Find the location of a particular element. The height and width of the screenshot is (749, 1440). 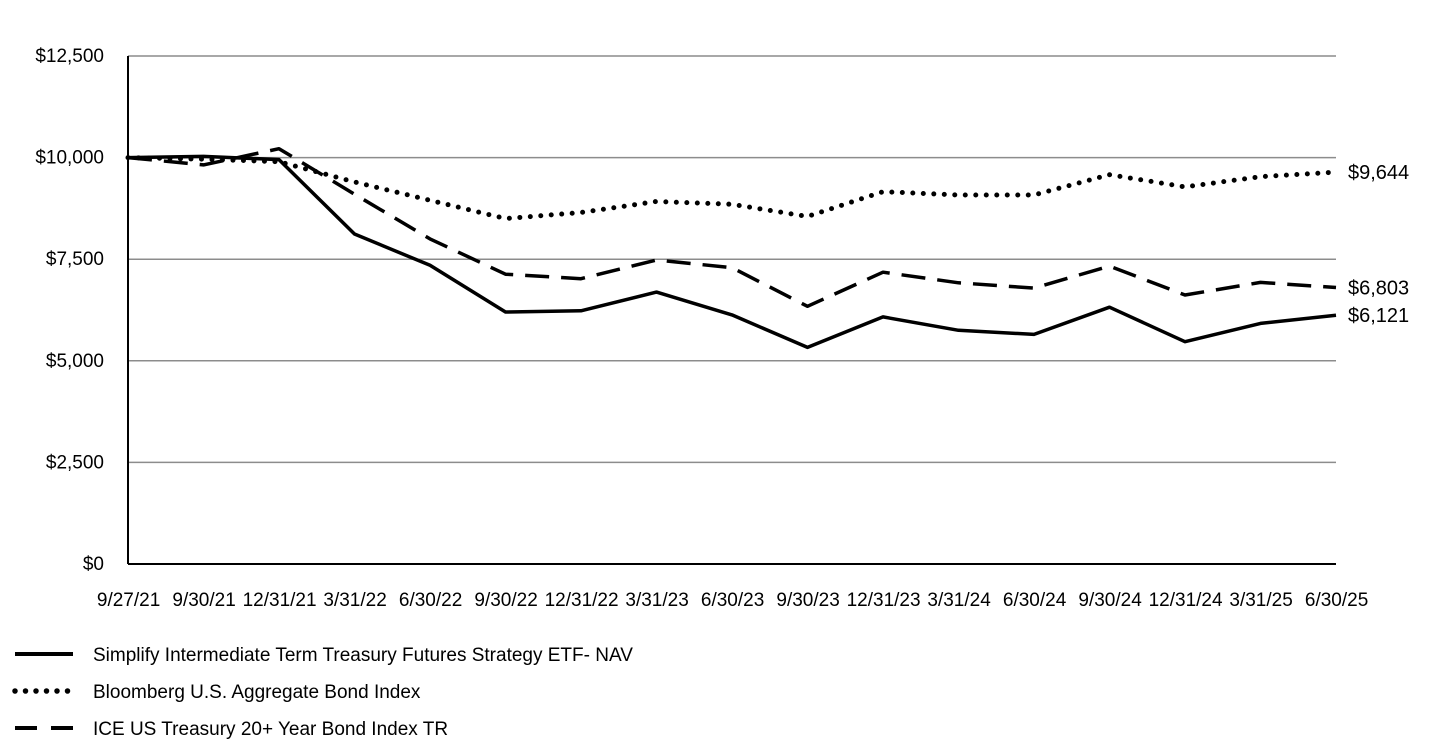

x-tick-label: 3/31/23 is located at coordinates (656, 600).